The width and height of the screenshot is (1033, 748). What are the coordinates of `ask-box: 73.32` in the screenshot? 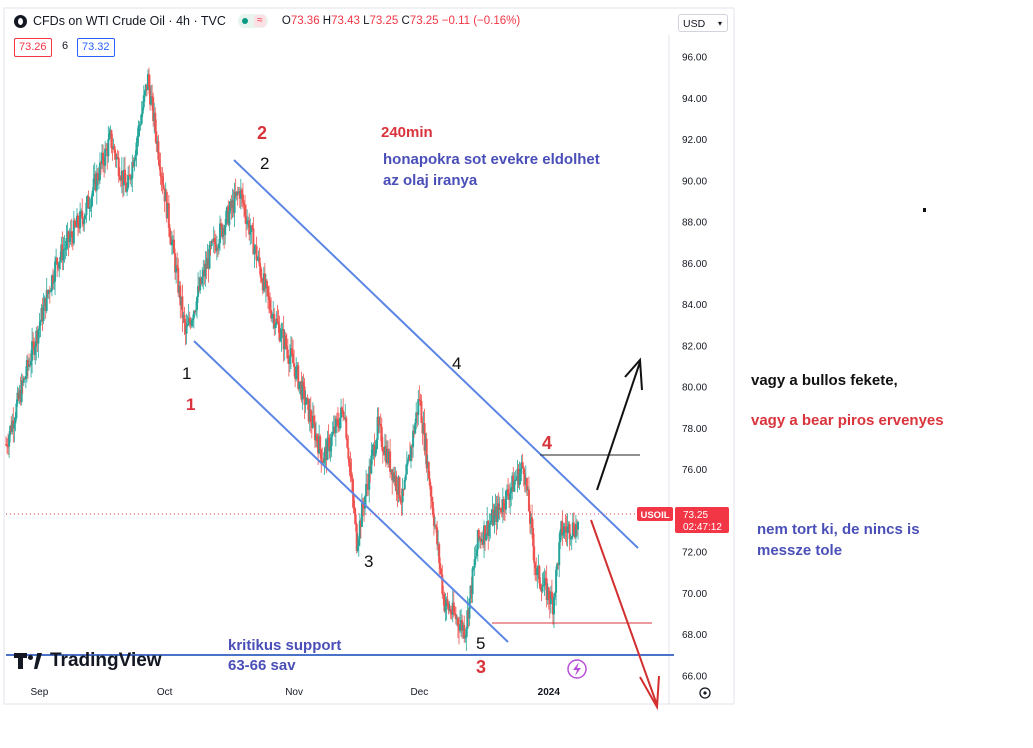 It's located at (96, 47).